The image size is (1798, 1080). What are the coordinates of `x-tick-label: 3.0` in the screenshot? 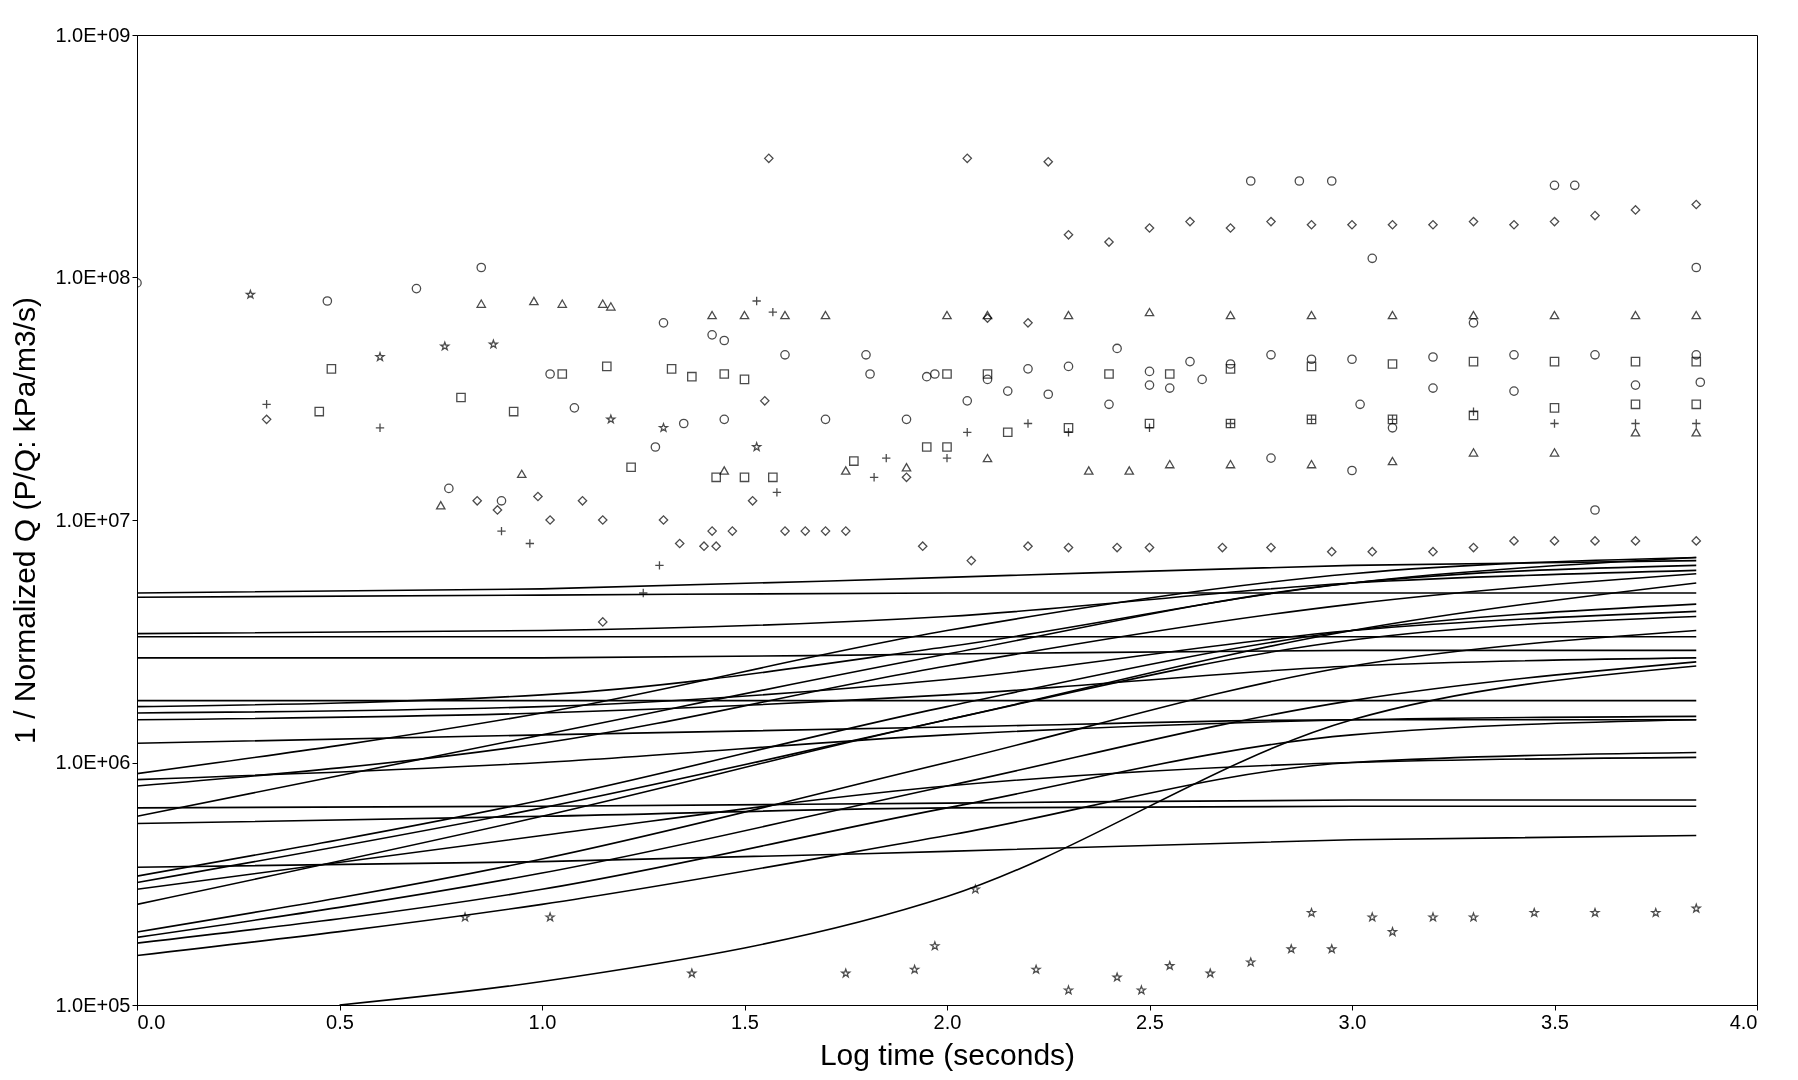 It's located at (1352, 1021).